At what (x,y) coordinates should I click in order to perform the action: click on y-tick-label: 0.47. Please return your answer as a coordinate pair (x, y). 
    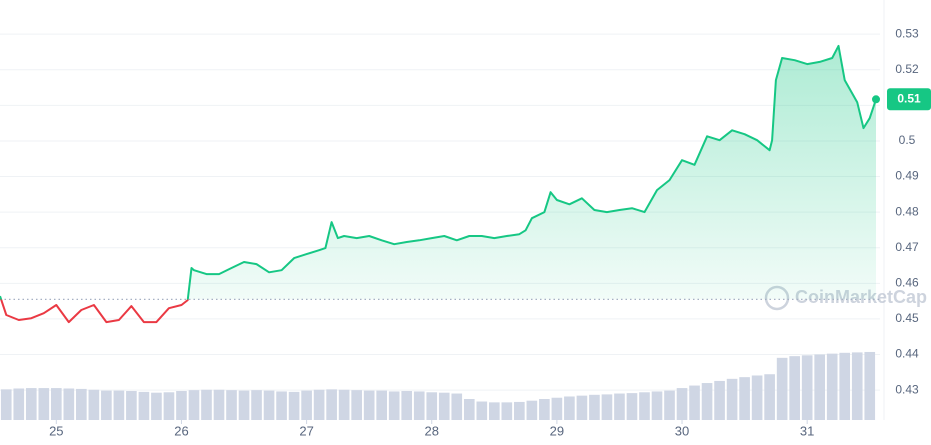
    Looking at the image, I should click on (907, 247).